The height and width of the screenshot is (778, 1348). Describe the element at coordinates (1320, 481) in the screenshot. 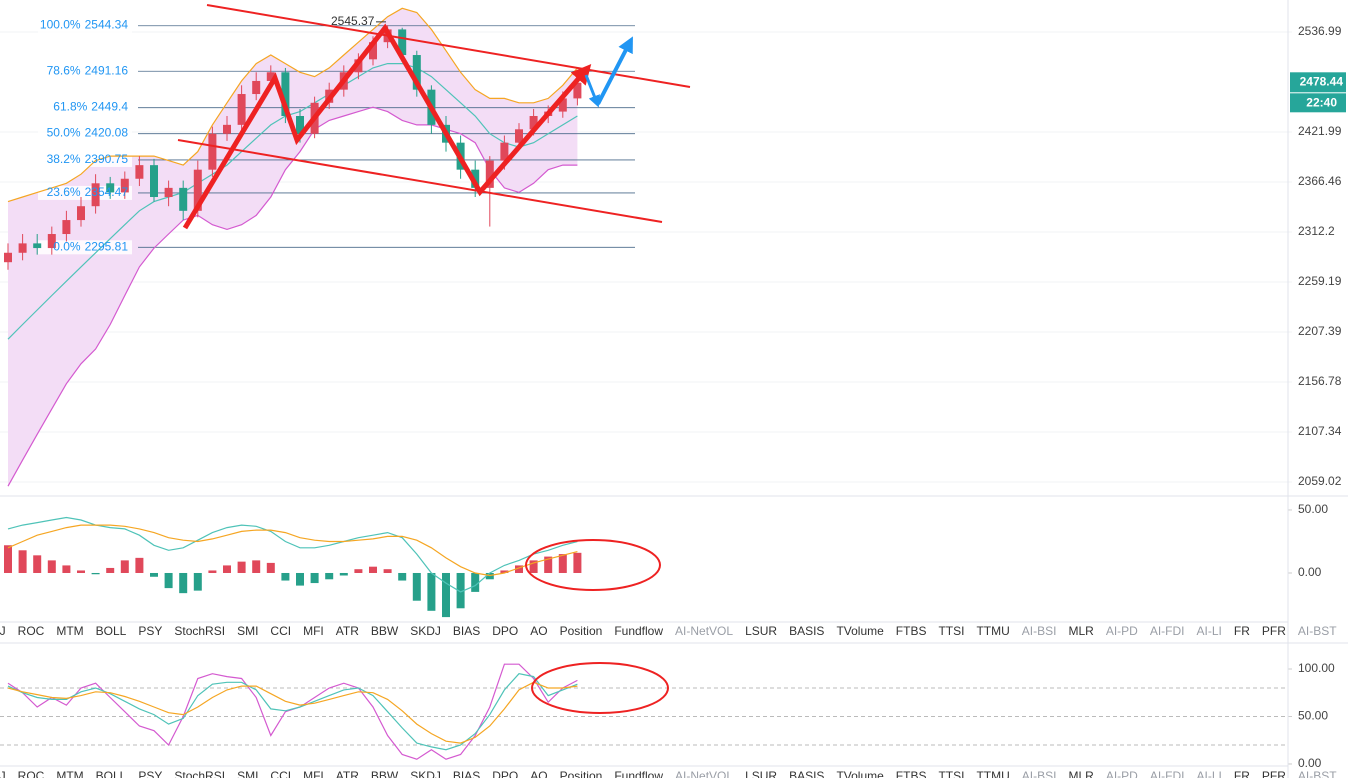

I see `y-tick-label: 2059.02` at that location.